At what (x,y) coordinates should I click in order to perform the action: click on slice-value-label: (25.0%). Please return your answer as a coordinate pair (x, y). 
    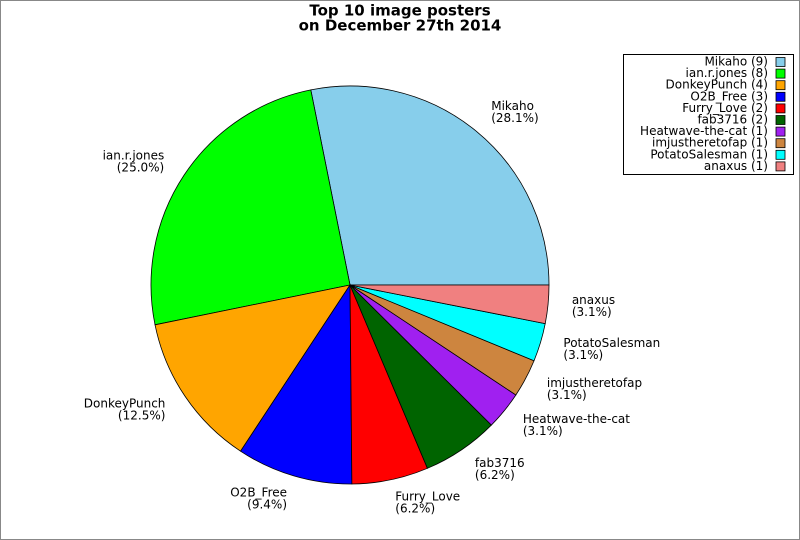
    Looking at the image, I should click on (140, 167).